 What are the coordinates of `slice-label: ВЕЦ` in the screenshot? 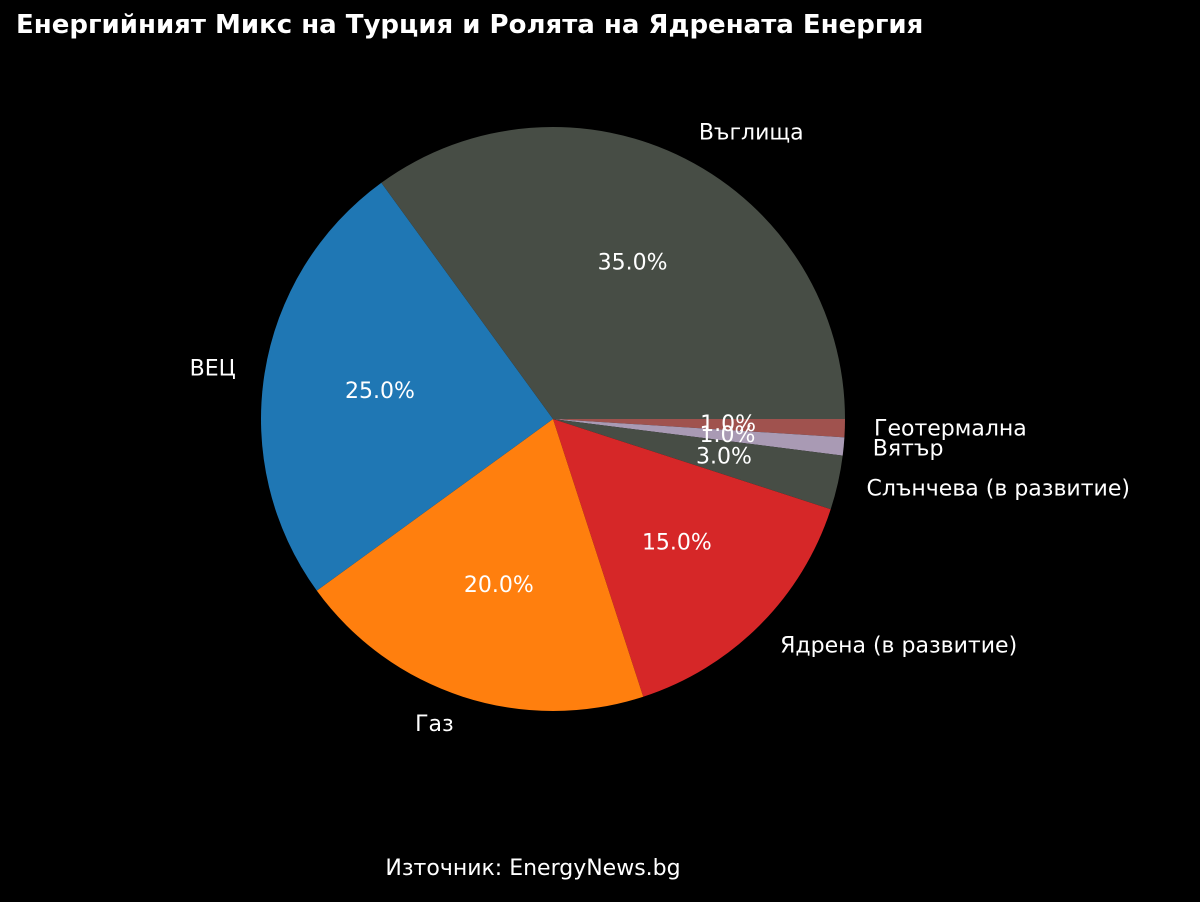 It's located at (213, 368).